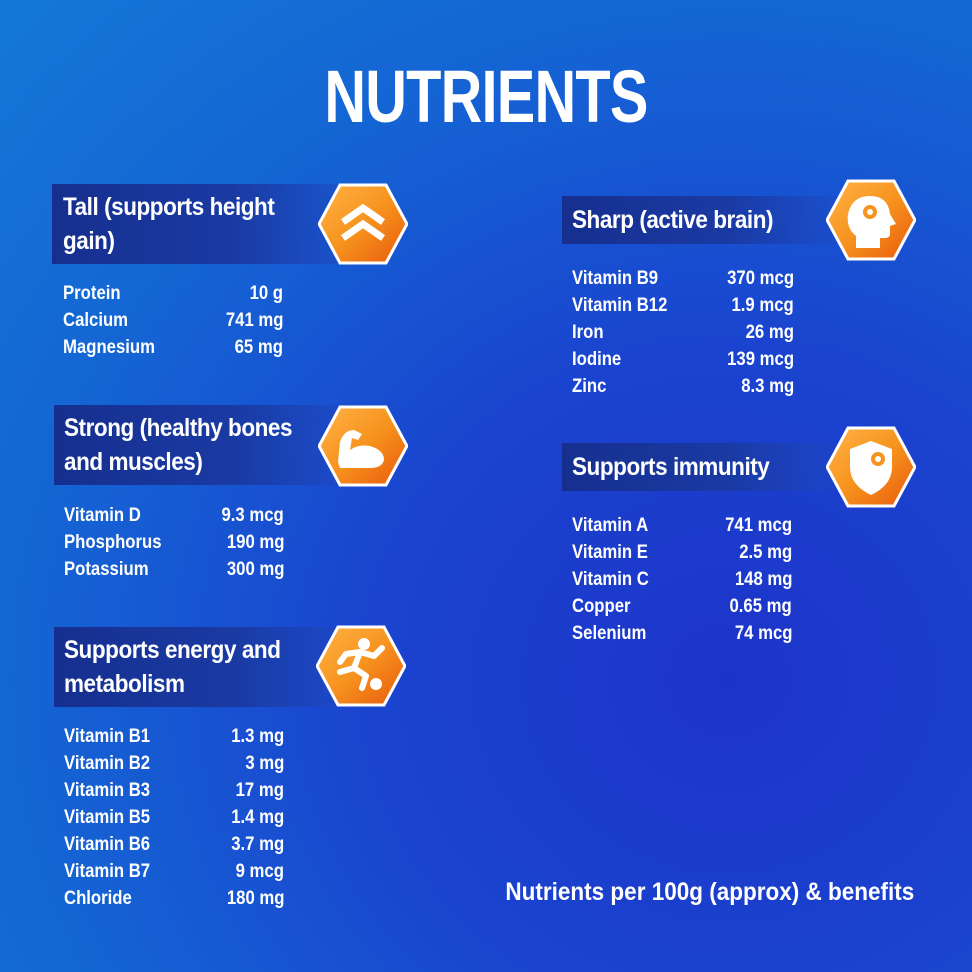 Image resolution: width=972 pixels, height=972 pixels. What do you see at coordinates (610, 525) in the screenshot?
I see `nutrient-name: Vitamin A` at bounding box center [610, 525].